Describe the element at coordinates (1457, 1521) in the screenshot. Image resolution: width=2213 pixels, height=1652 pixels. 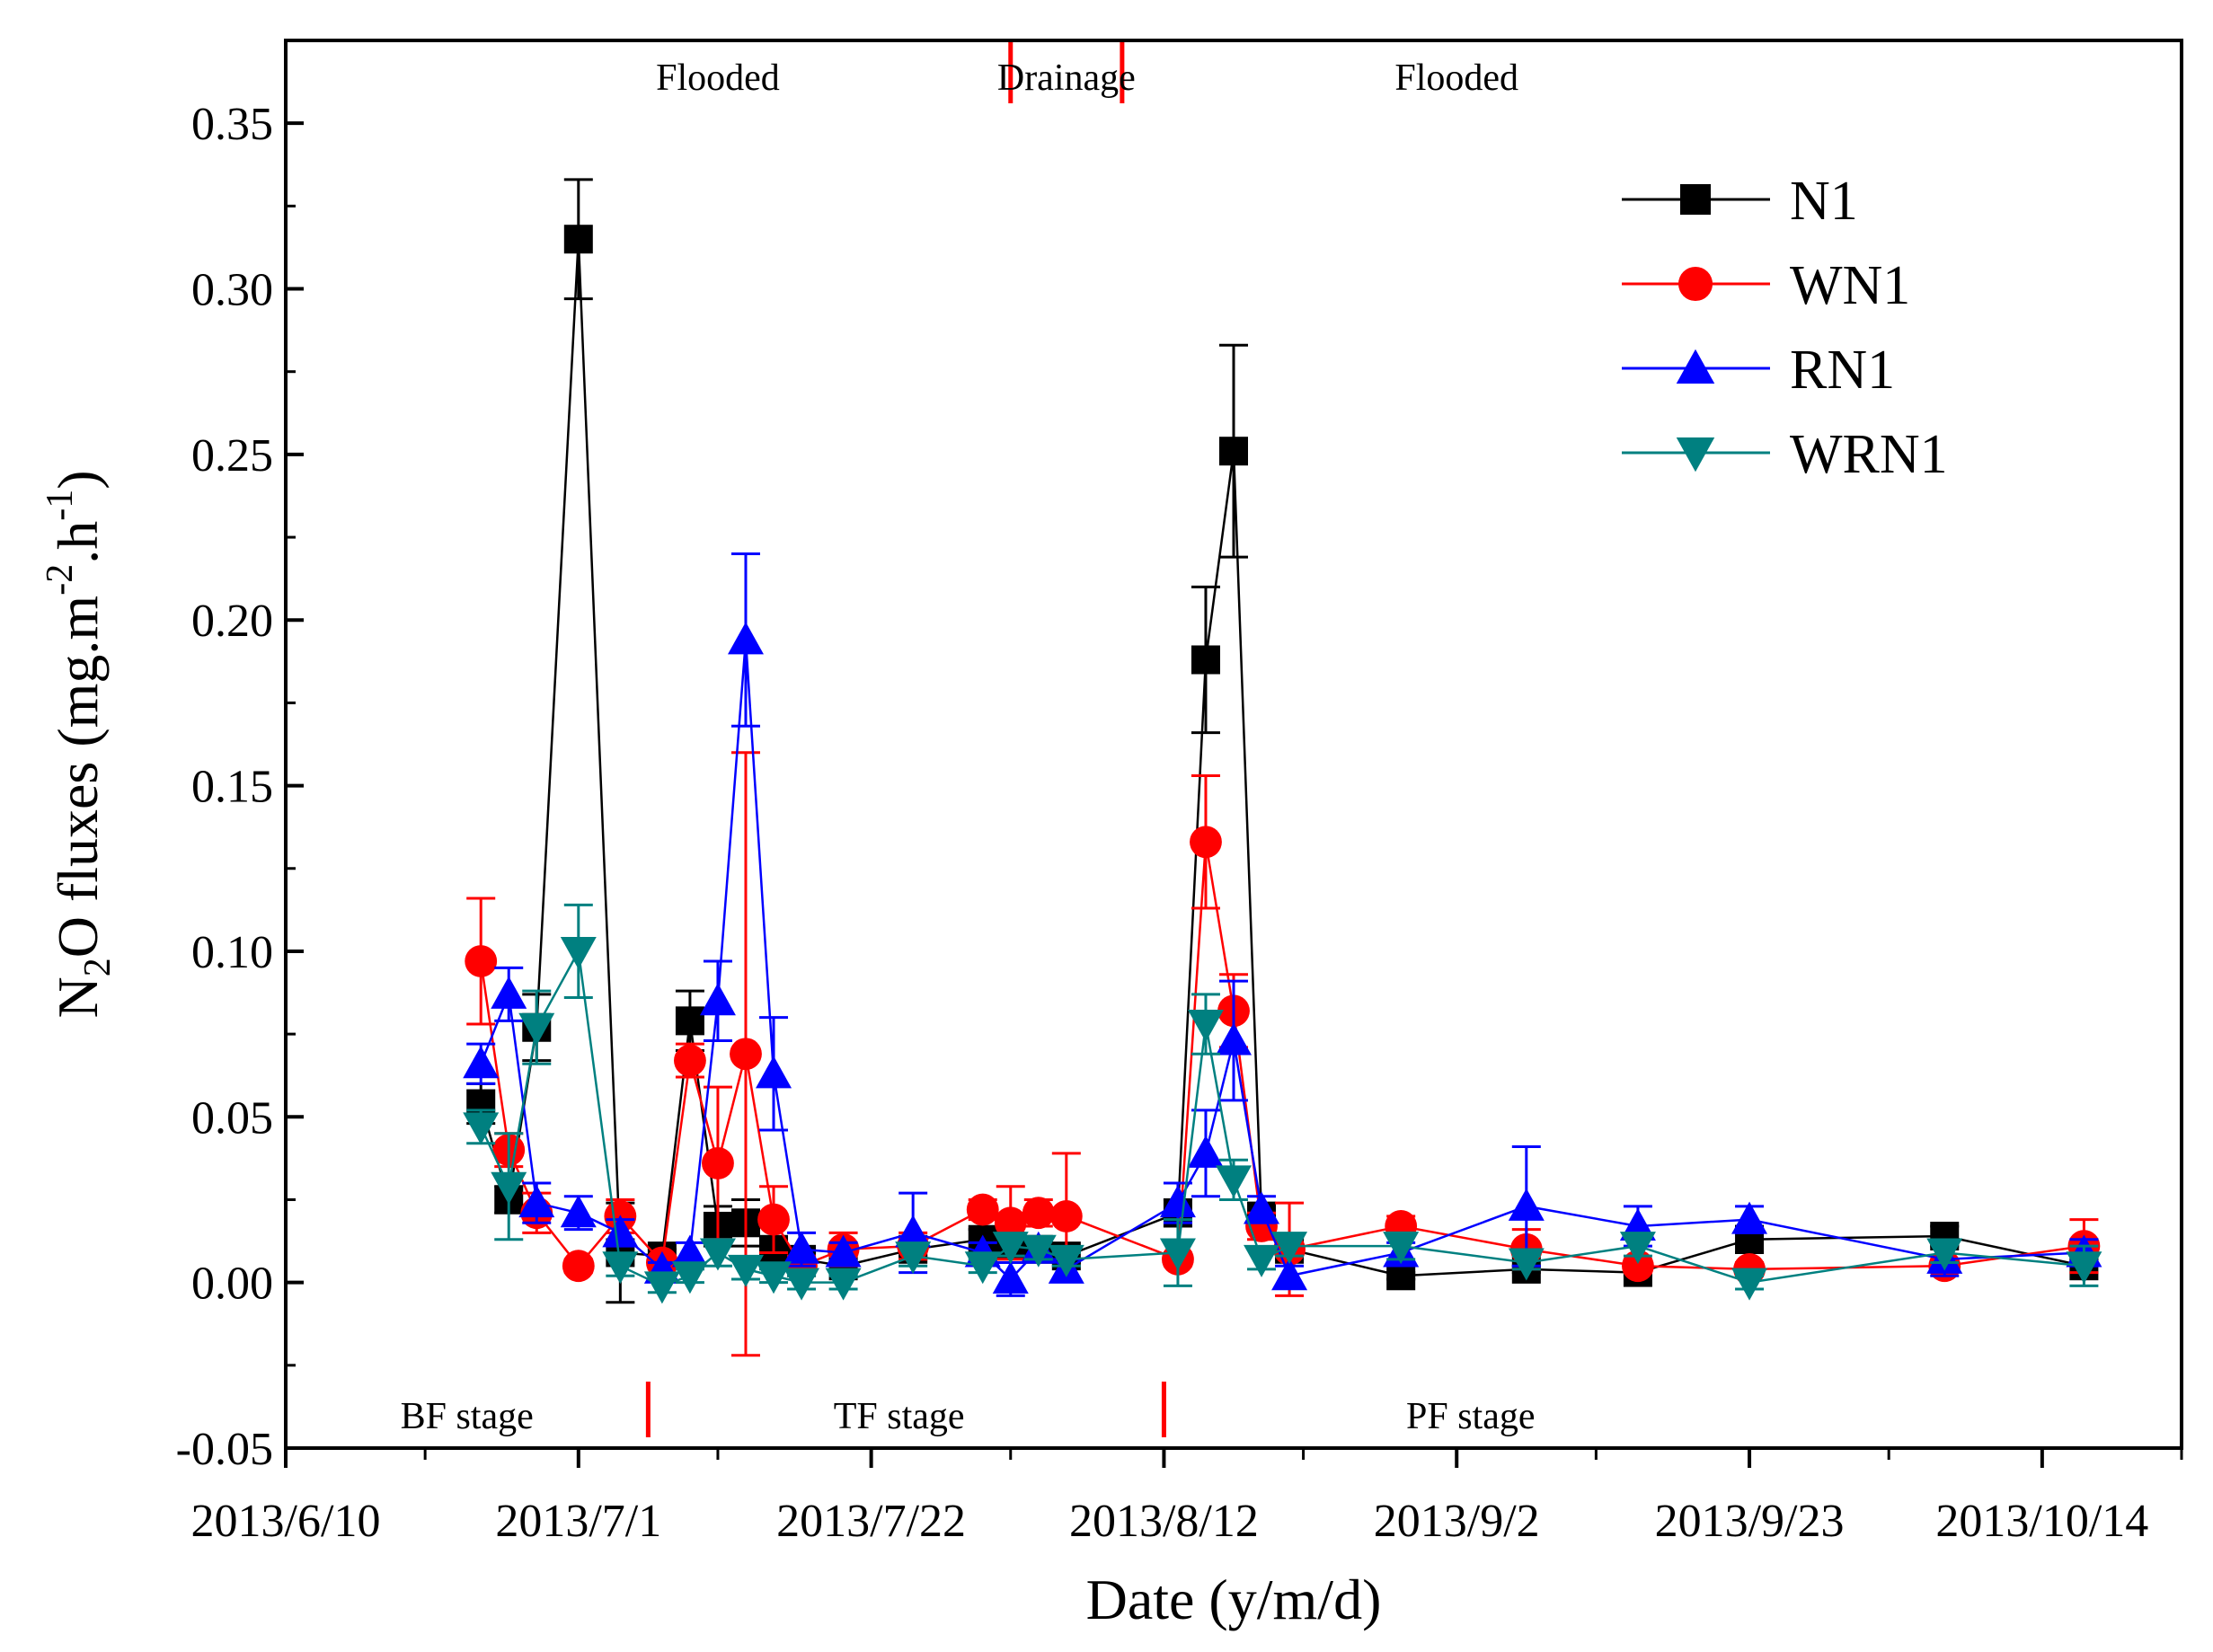
I see `x-tick-label: 2013/9/2` at that location.